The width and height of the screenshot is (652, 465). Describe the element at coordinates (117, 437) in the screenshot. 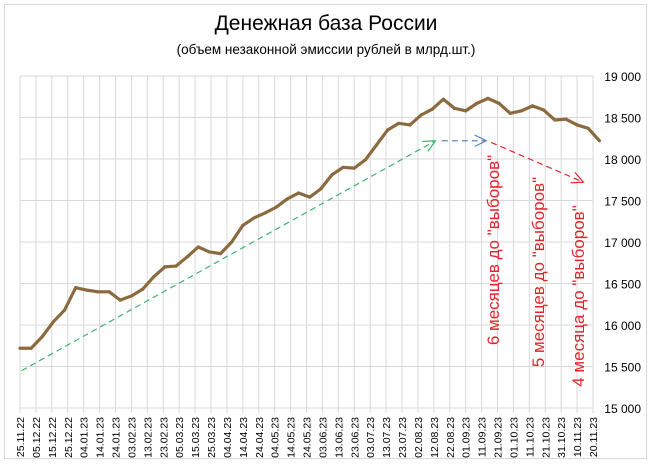

I see `x-tick-label: 24.01.23` at that location.